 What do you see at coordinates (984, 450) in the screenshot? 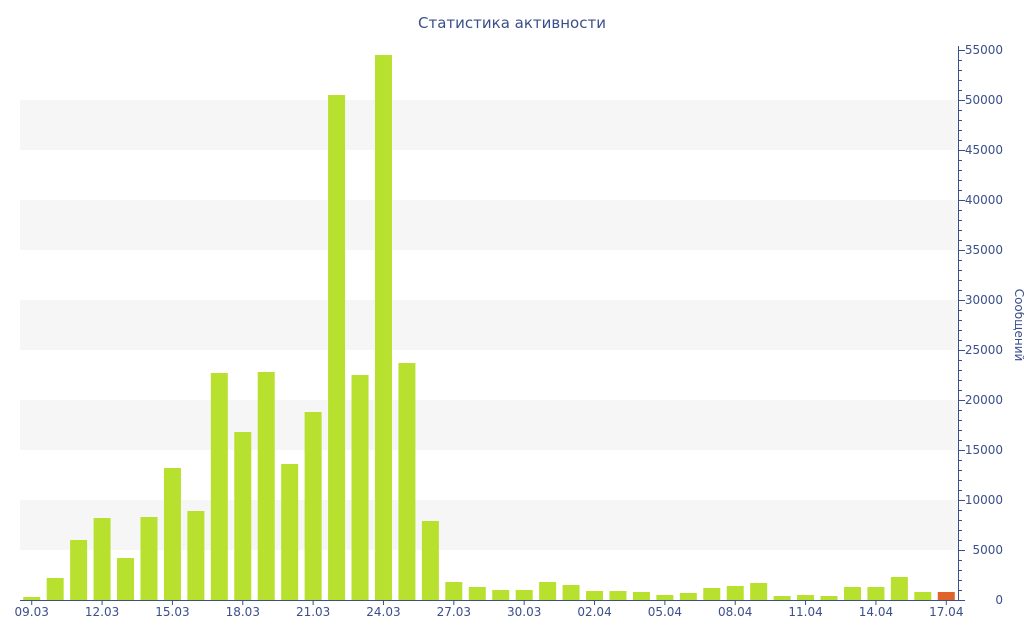
I see `y-tick-label: 15000` at bounding box center [984, 450].